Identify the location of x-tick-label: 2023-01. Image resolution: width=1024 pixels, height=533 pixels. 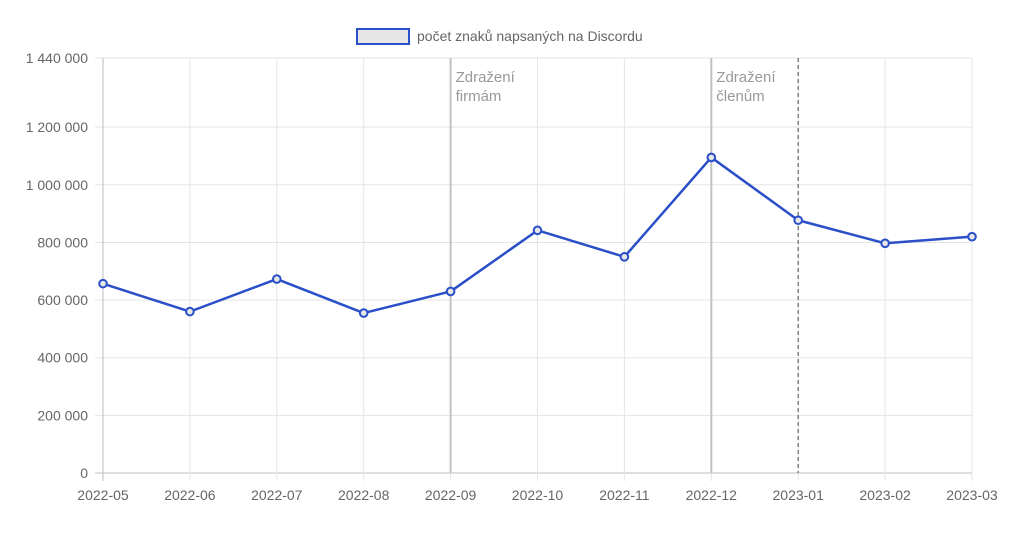
(799, 495).